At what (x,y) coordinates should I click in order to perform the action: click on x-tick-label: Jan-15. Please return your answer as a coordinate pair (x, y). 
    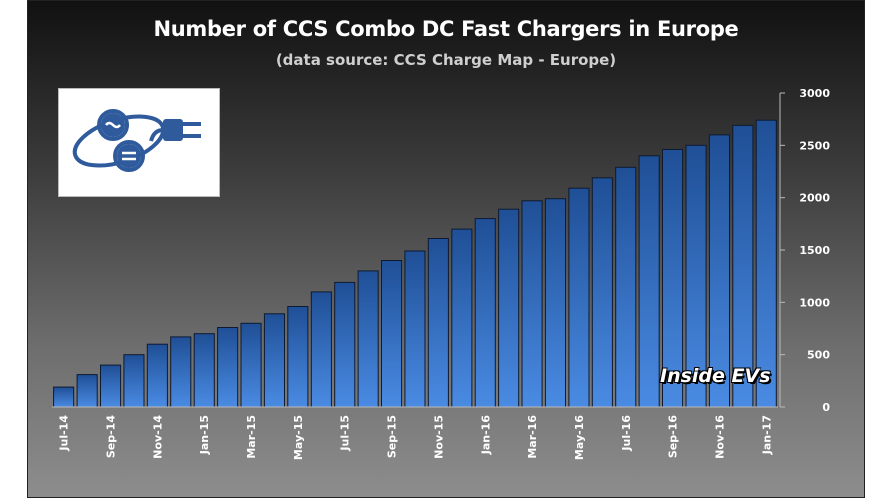
    Looking at the image, I should click on (204, 435).